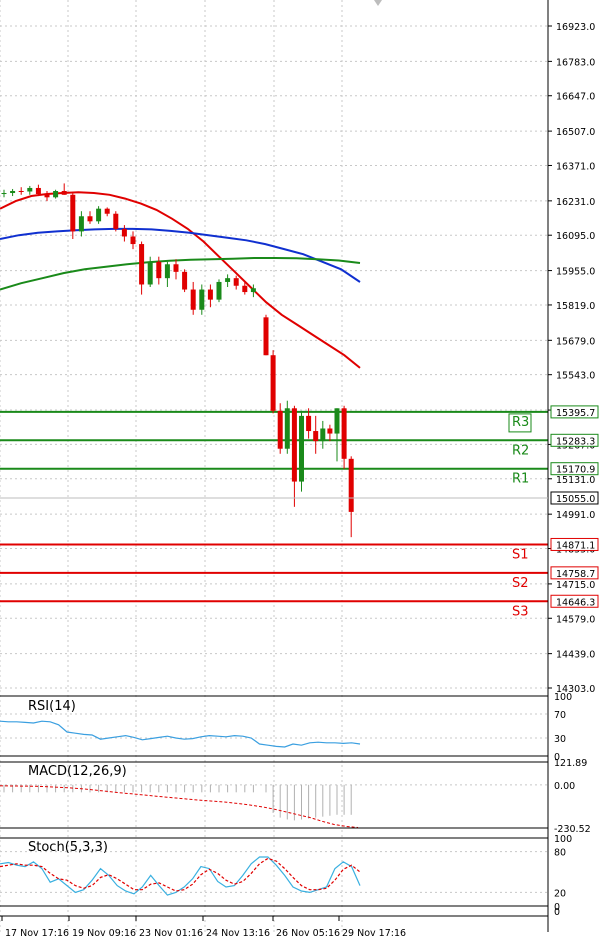 This screenshot has width=600, height=948. Describe the element at coordinates (563, 839) in the screenshot. I see `stoch-tick-label: 100` at that location.